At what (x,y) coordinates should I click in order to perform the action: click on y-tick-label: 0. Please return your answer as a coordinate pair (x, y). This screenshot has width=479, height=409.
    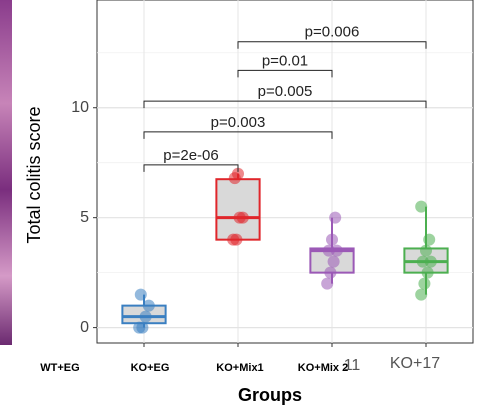
    Looking at the image, I should click on (84, 327).